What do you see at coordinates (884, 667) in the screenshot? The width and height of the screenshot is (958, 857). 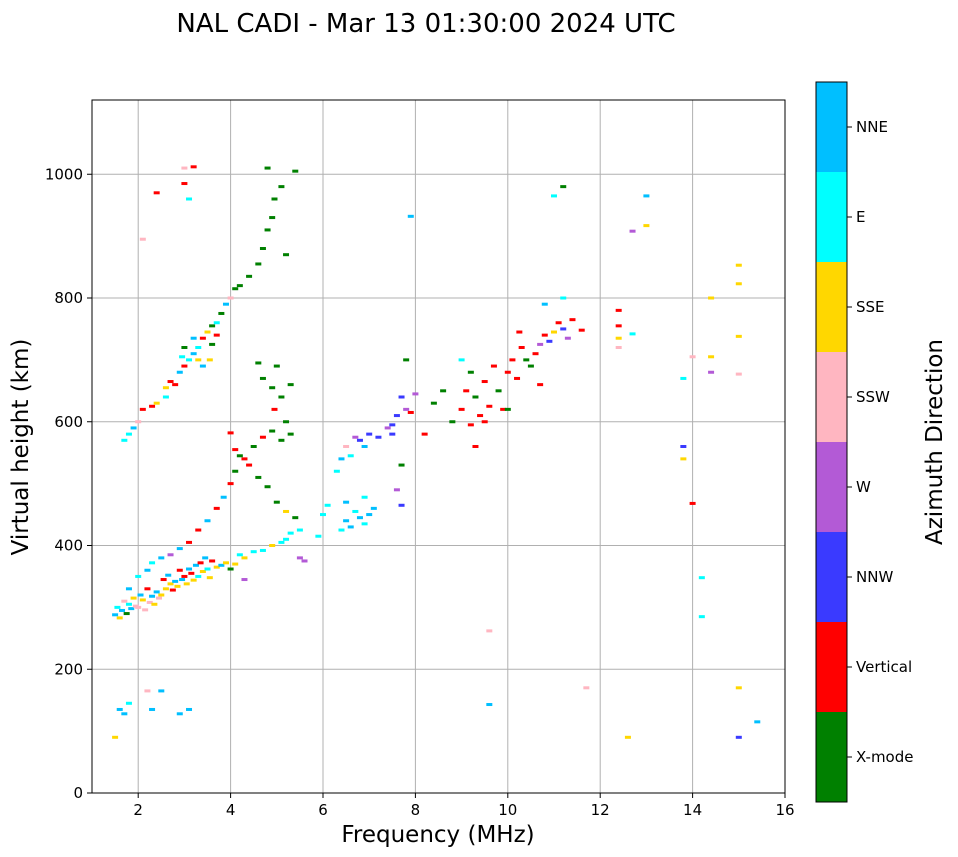 I see `colorbar-tick-label: Vertical` at bounding box center [884, 667].